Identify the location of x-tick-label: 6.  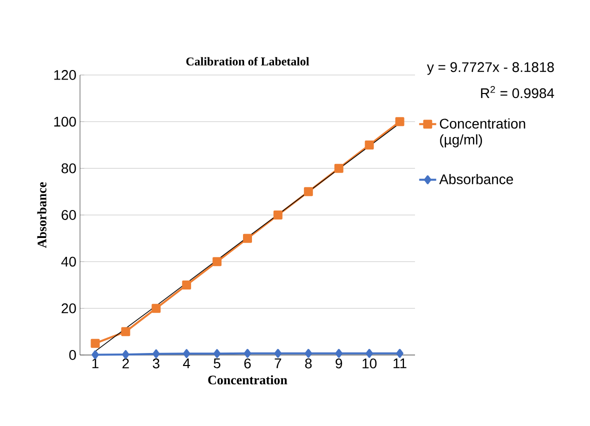
(247, 363).